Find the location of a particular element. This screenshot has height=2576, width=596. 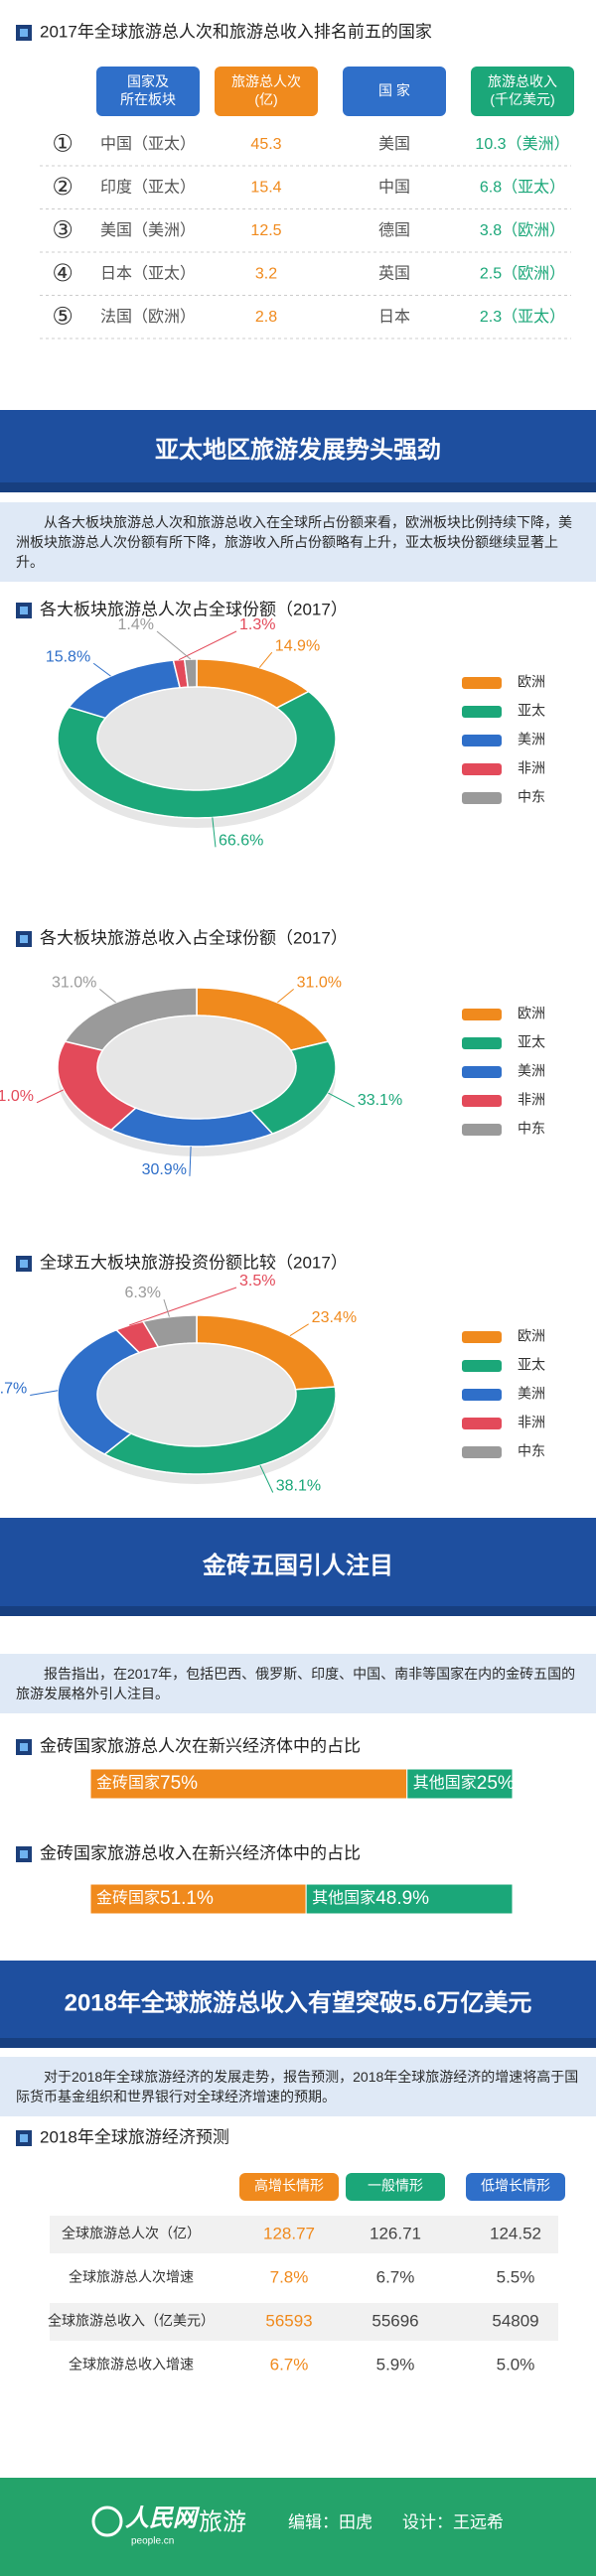

row-label: 全球旅游总收入（亿美元） is located at coordinates (131, 2321).